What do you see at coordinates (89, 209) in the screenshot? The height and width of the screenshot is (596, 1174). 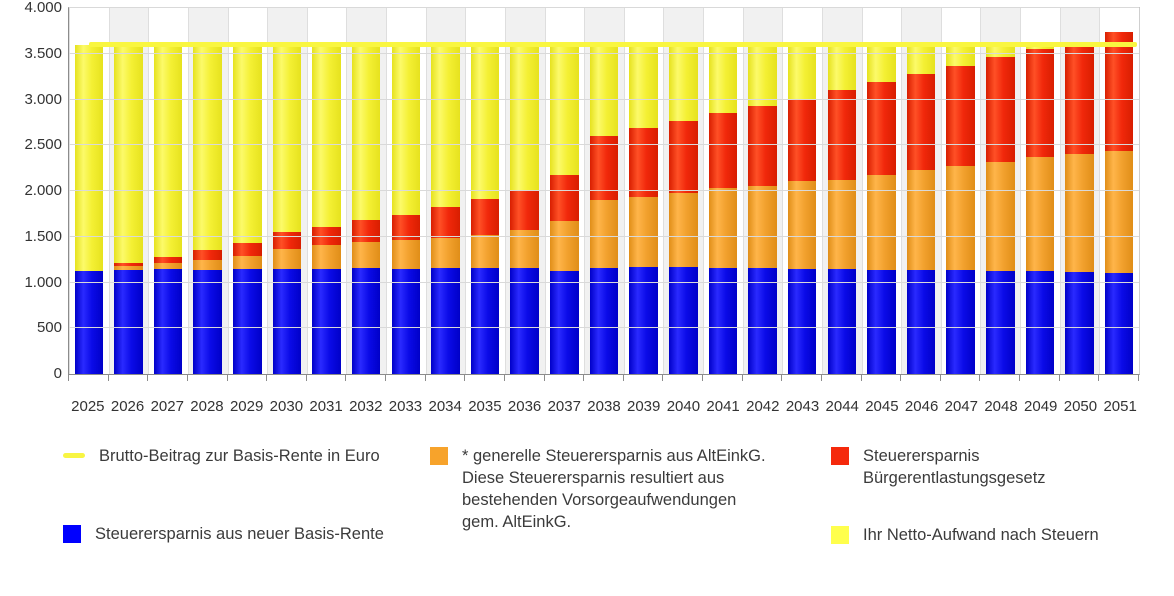 I see `bar-2025` at bounding box center [89, 209].